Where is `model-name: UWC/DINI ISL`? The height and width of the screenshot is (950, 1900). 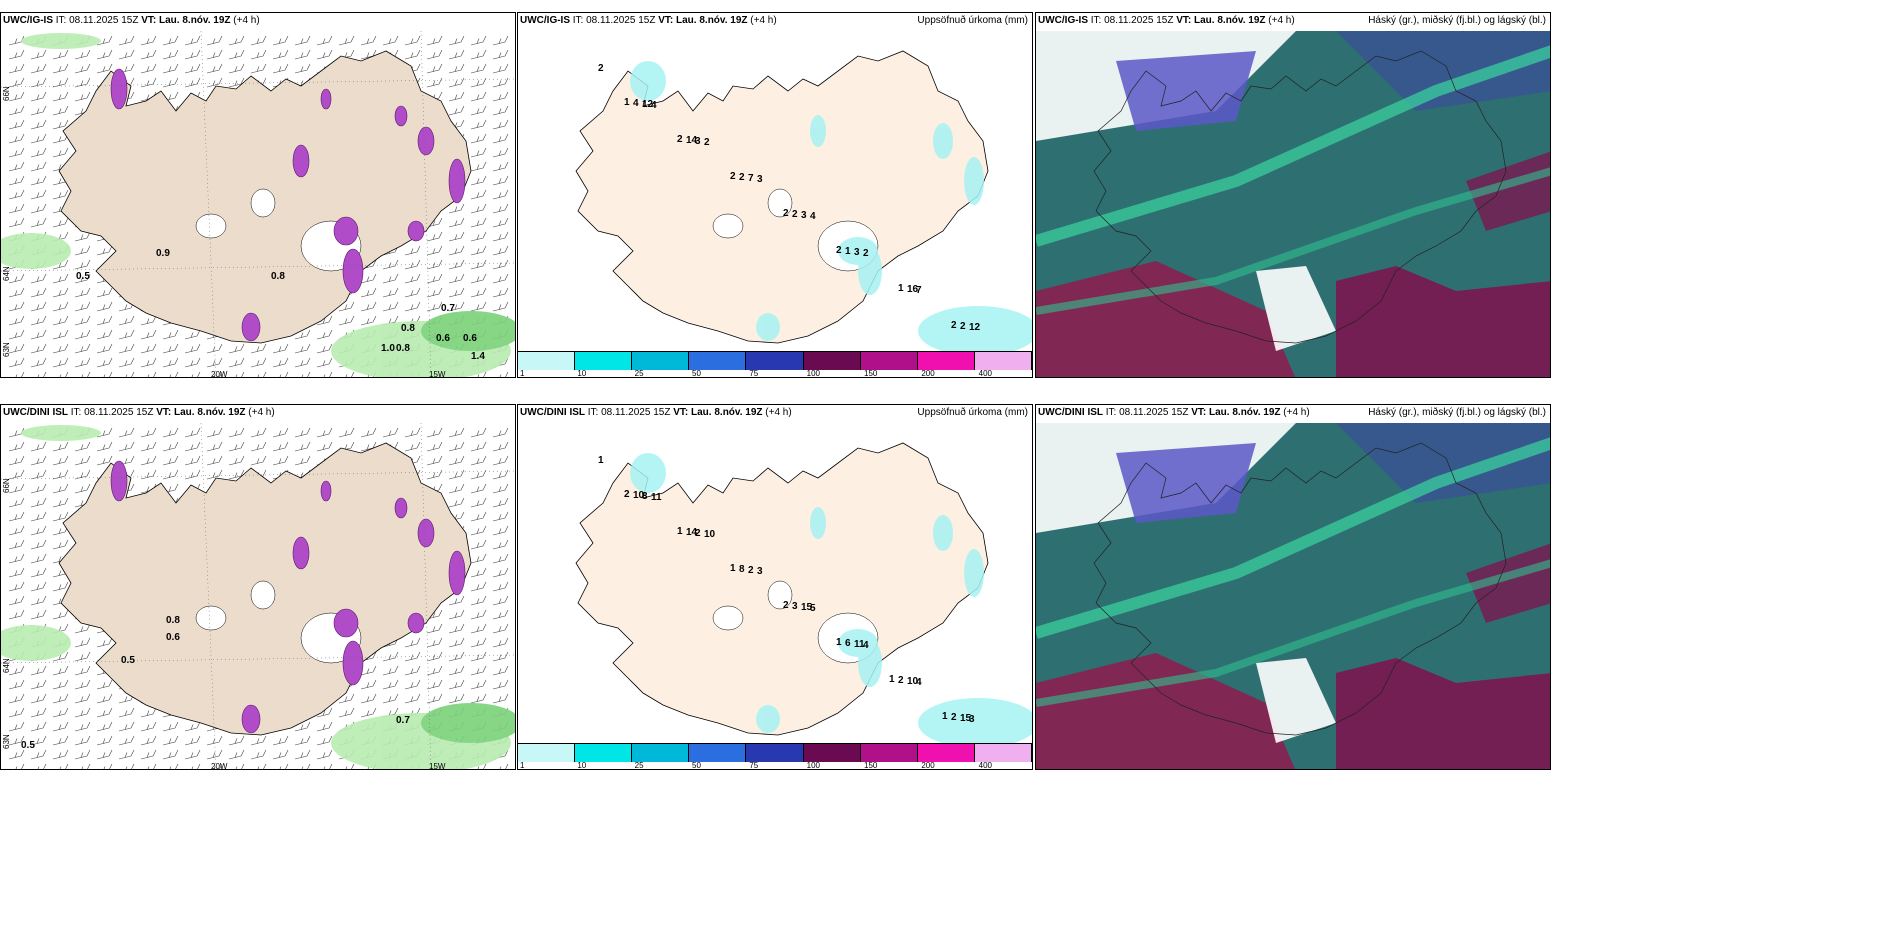
model-name: UWC/DINI ISL is located at coordinates (552, 412).